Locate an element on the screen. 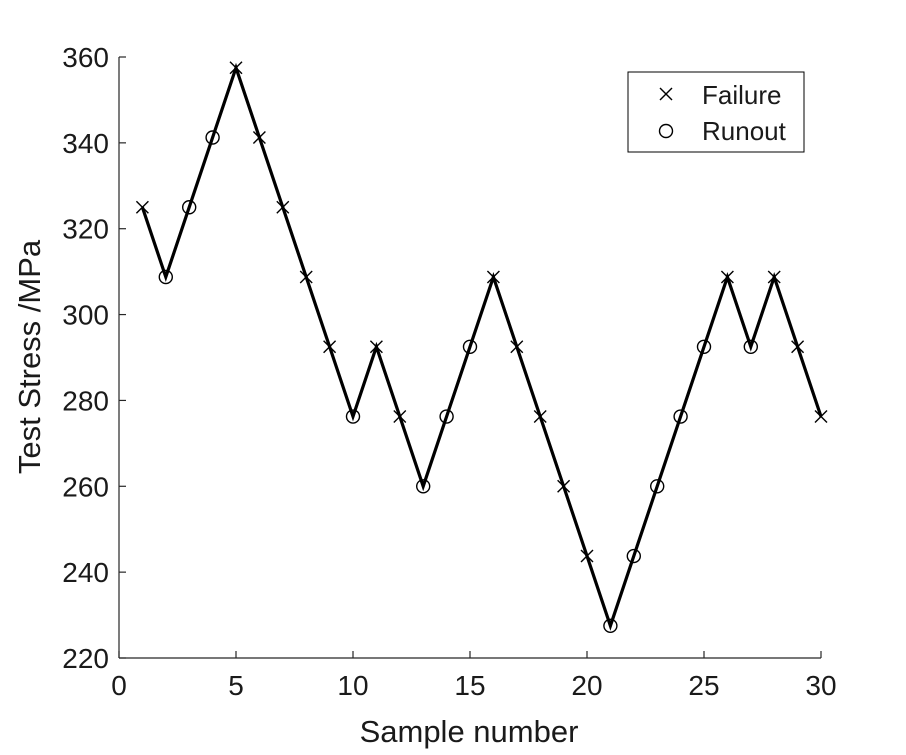 The height and width of the screenshot is (755, 906). y-axis-title: Test Stress /MPa is located at coordinates (29, 356).